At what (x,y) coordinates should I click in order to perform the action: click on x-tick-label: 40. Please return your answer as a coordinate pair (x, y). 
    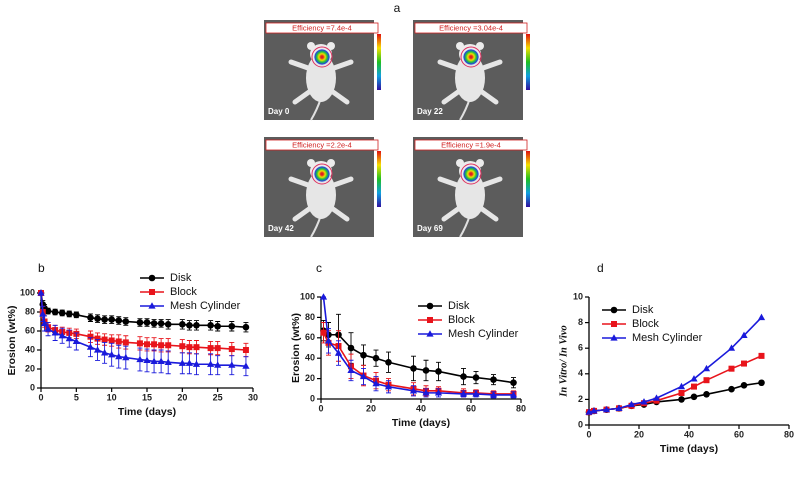
    Looking at the image, I should click on (421, 408).